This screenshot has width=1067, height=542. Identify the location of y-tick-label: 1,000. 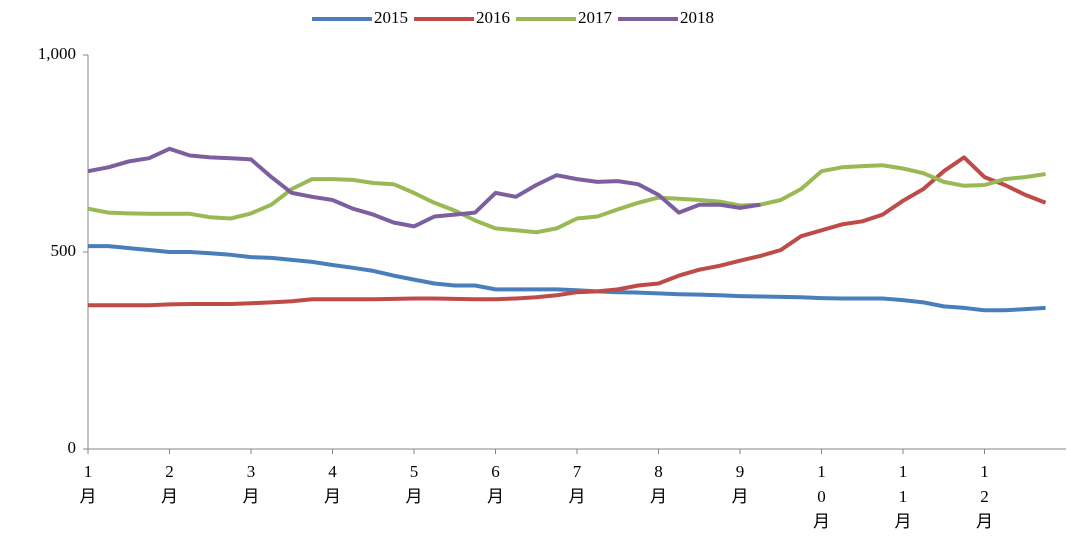
(57, 53).